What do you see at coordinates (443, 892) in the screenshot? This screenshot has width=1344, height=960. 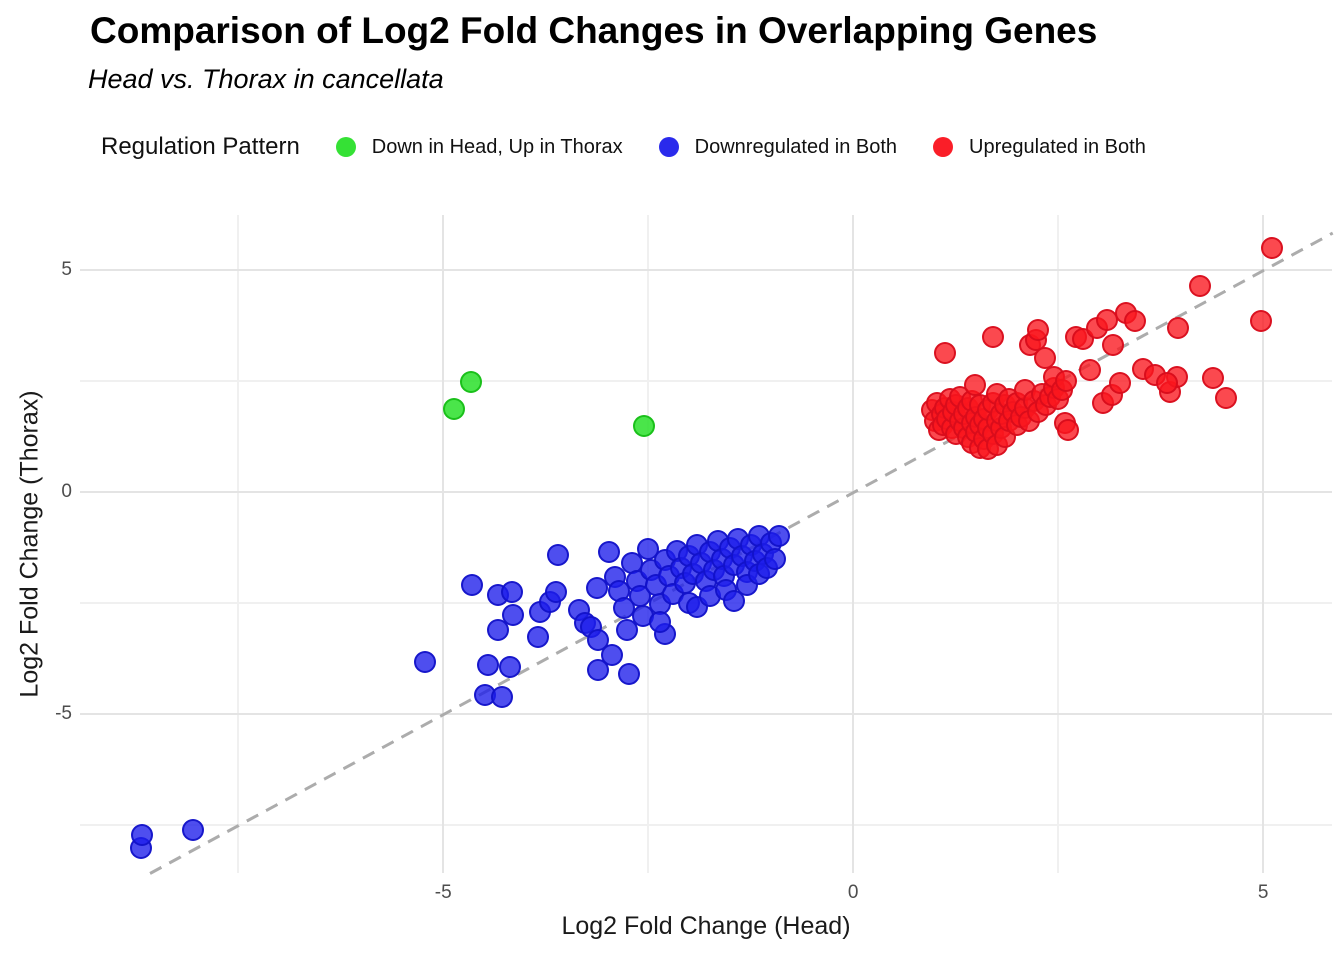 I see `x-tick-label: -5` at bounding box center [443, 892].